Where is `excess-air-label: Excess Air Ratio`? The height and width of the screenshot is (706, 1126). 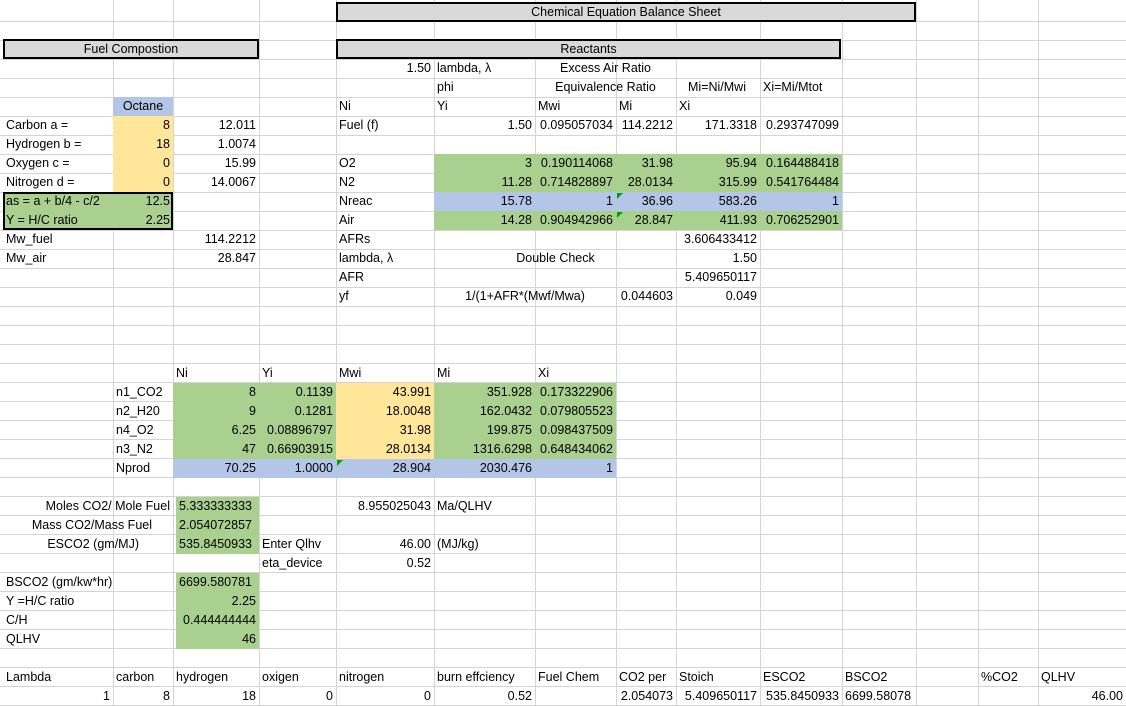
excess-air-label: Excess Air Ratio is located at coordinates (605, 68).